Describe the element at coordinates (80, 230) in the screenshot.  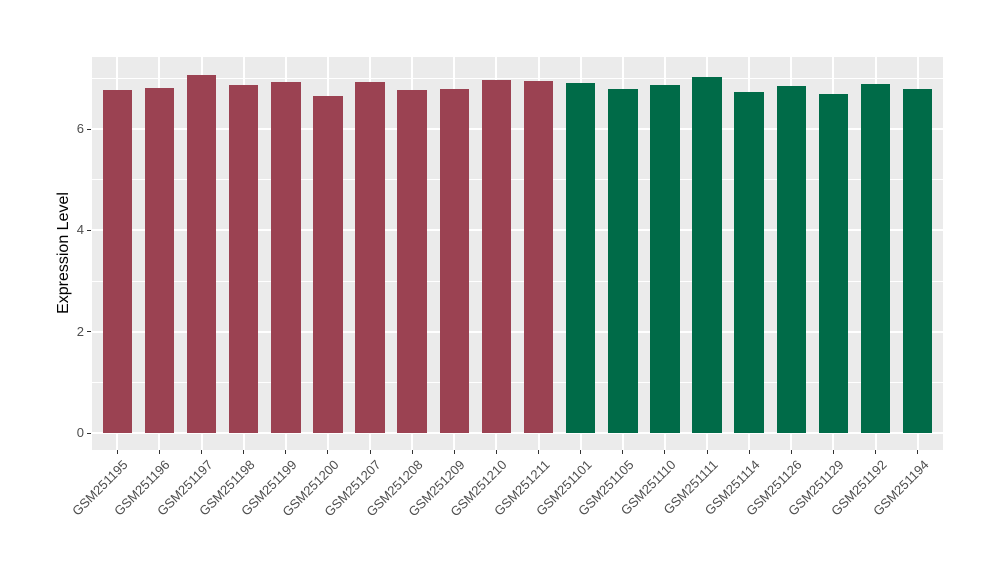
I see `y-tick-label: 4` at that location.